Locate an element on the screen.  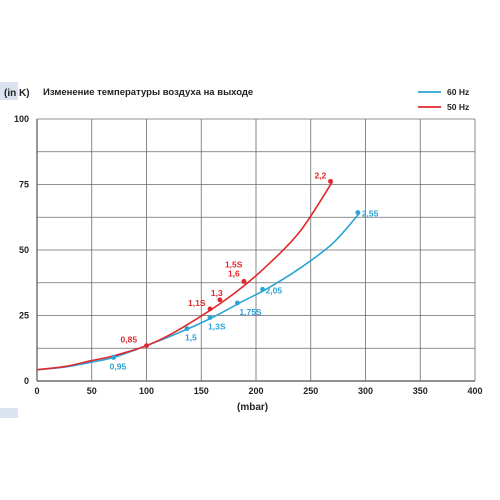
y-tick-label: 50 is located at coordinates (24, 250).